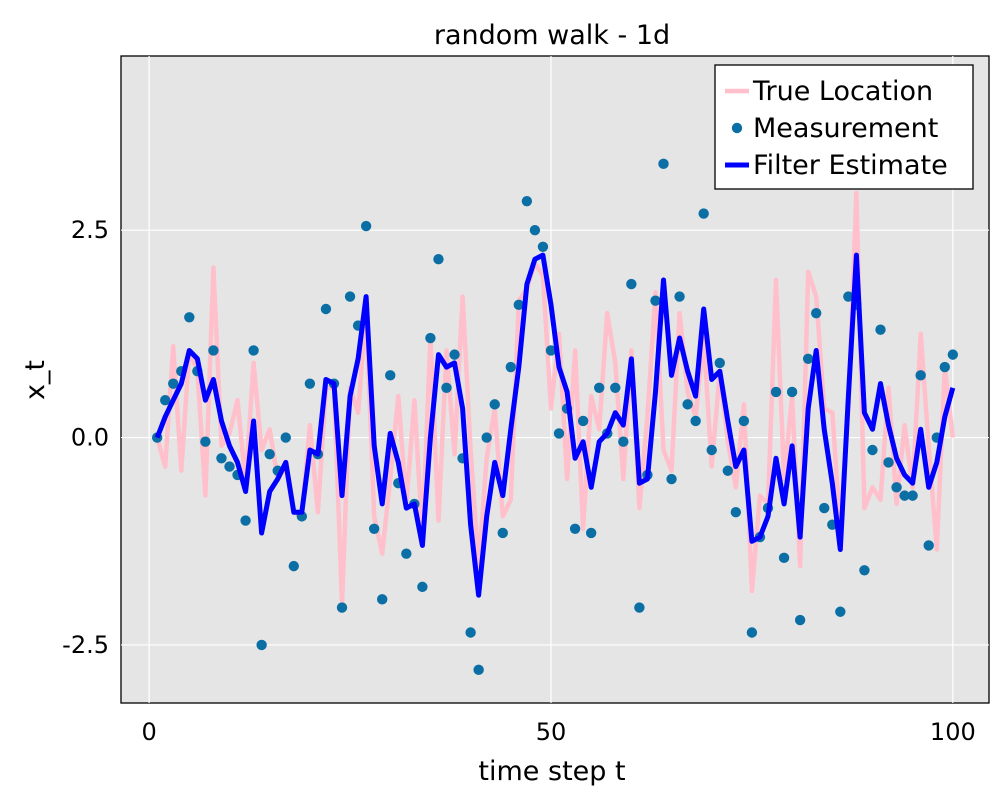  What do you see at coordinates (737, 128) in the screenshot?
I see `legend-swatch-measurement` at bounding box center [737, 128].